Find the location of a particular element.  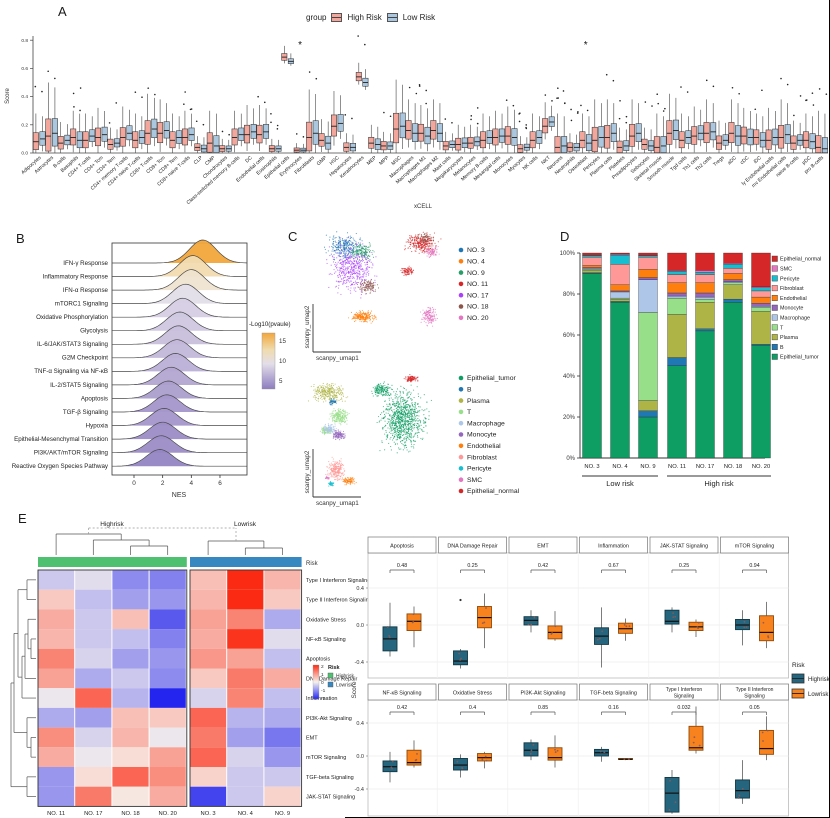

svg-text: Glycolysis is located at coordinates (94, 331).